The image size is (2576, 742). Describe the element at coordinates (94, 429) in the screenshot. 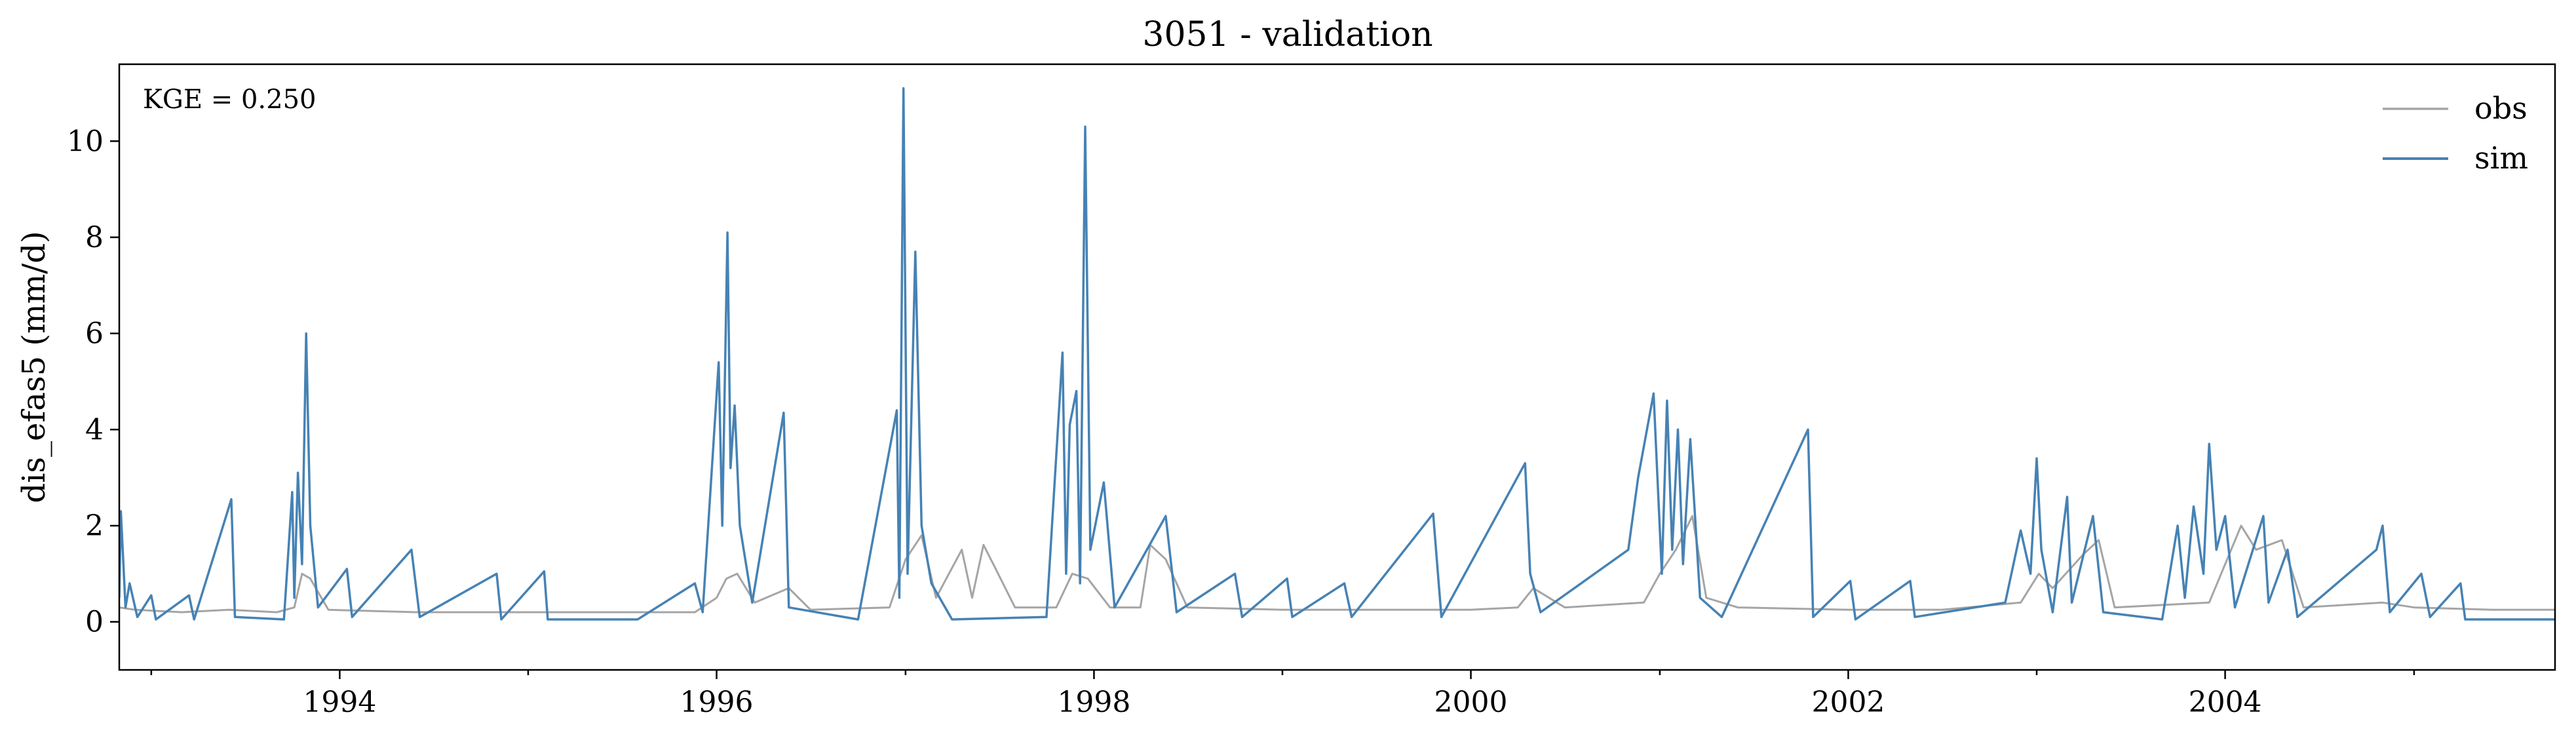

I see `y-tick-label: 4` at that location.